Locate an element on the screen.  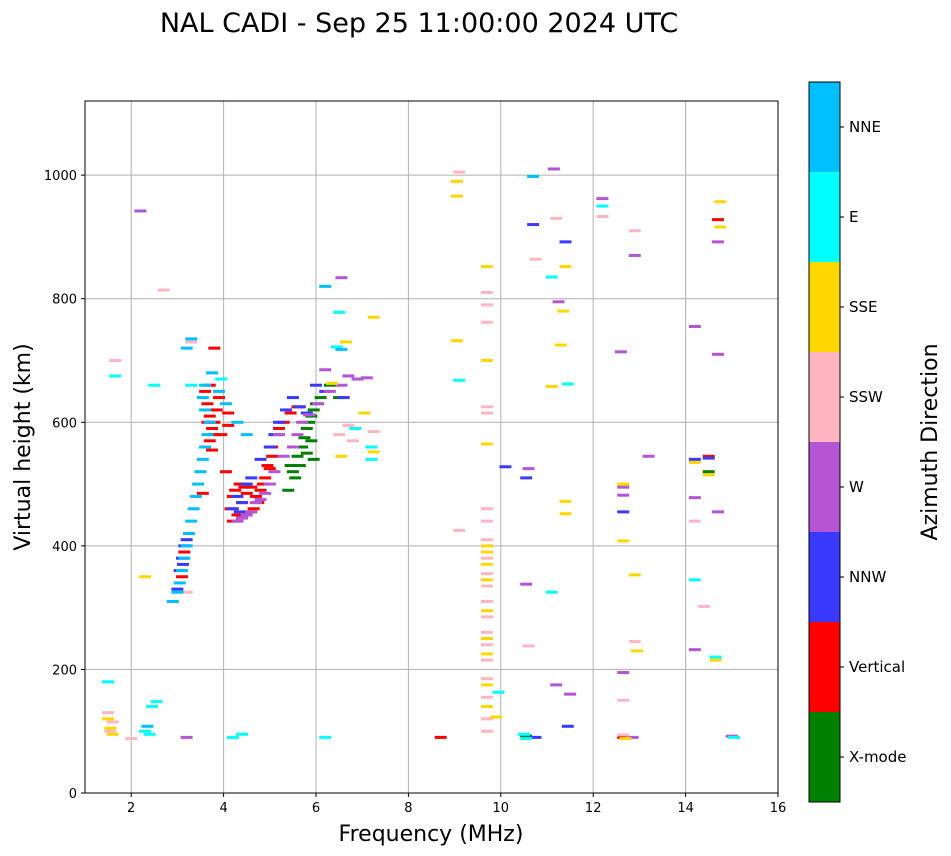
x-tick-label: 2 is located at coordinates (131, 808).